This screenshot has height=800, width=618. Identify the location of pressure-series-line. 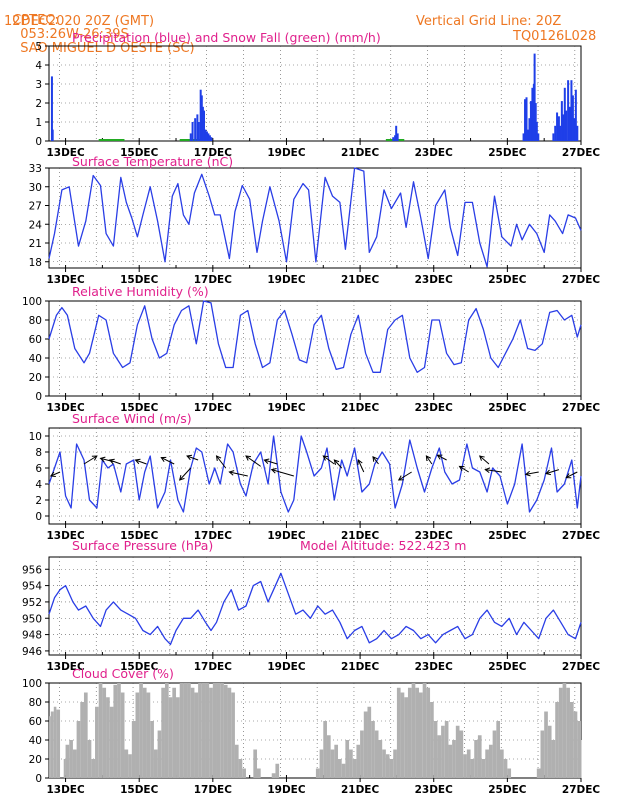
(315, 609).